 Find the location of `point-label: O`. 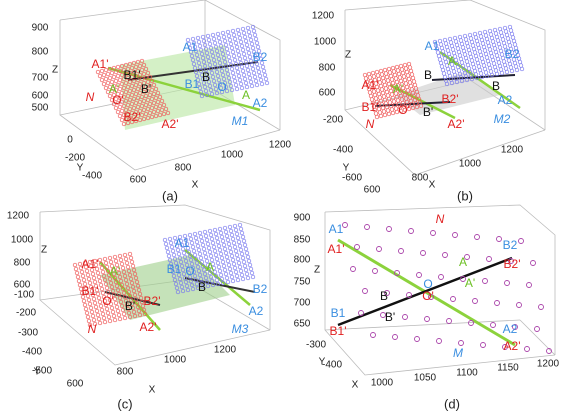

point-label: O is located at coordinates (221, 87).